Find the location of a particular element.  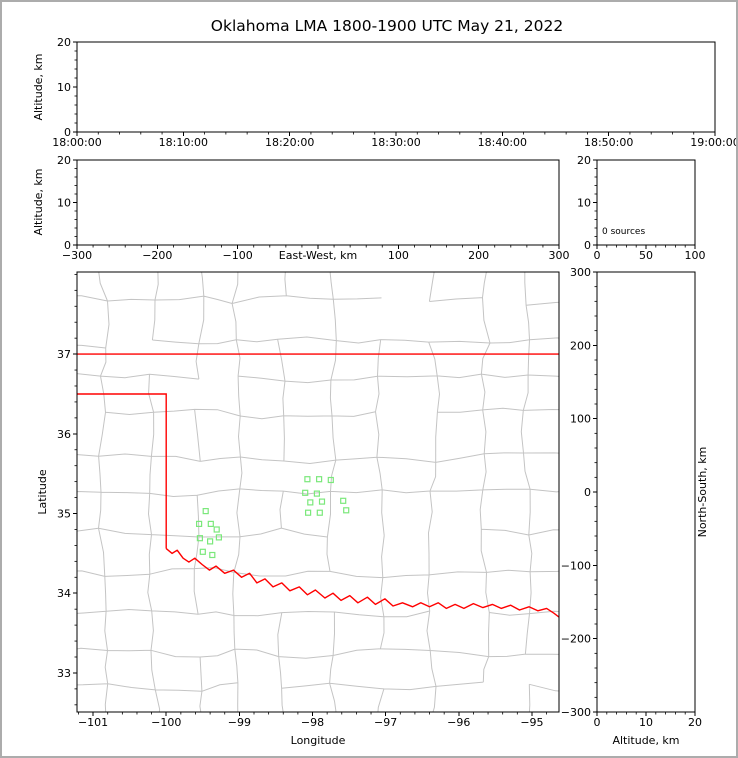

ew-x-axis: −300 −200 −100 100 200 300 is located at coordinates (316, 253).